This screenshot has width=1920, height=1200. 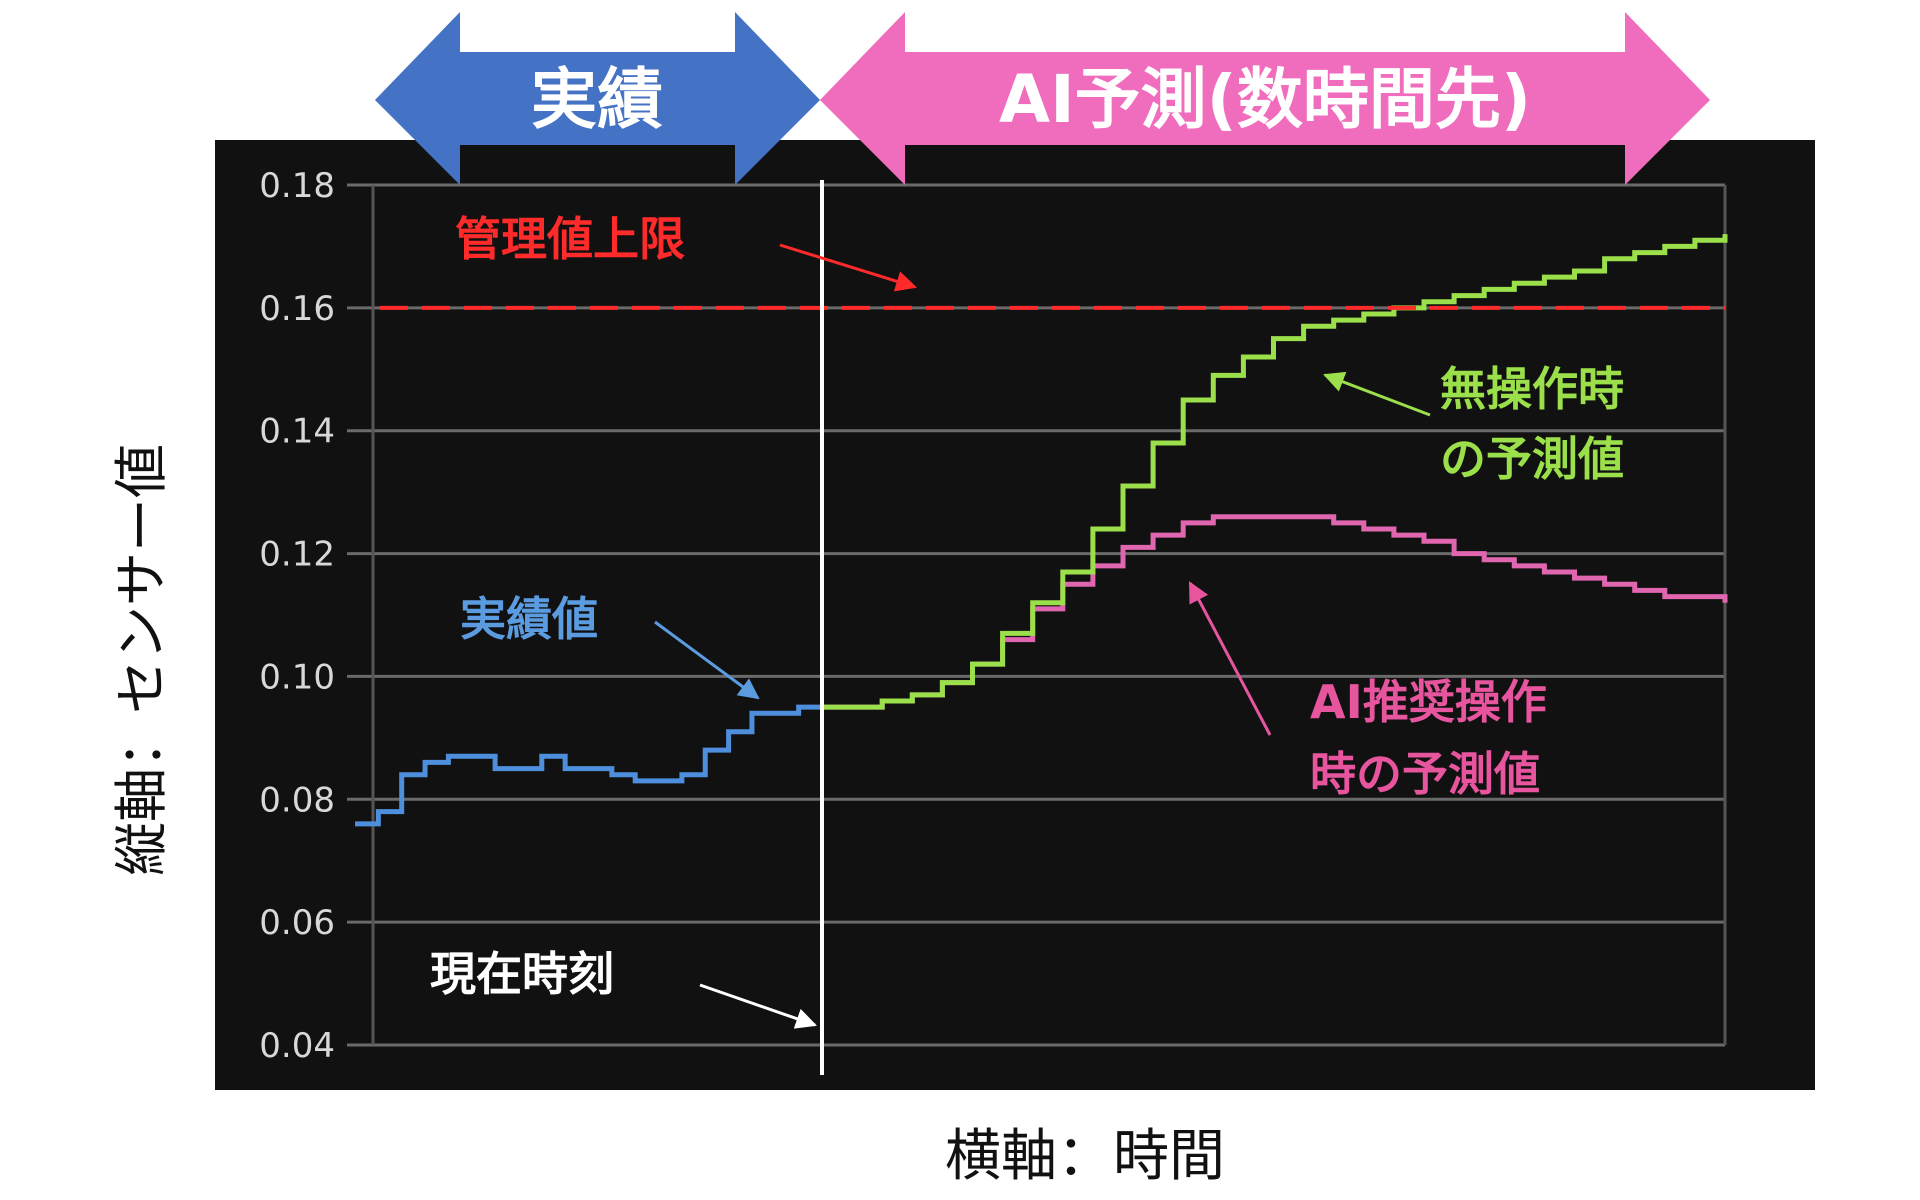 What do you see at coordinates (1425, 774) in the screenshot?
I see `ai-label-line-2: 時の予測値` at bounding box center [1425, 774].